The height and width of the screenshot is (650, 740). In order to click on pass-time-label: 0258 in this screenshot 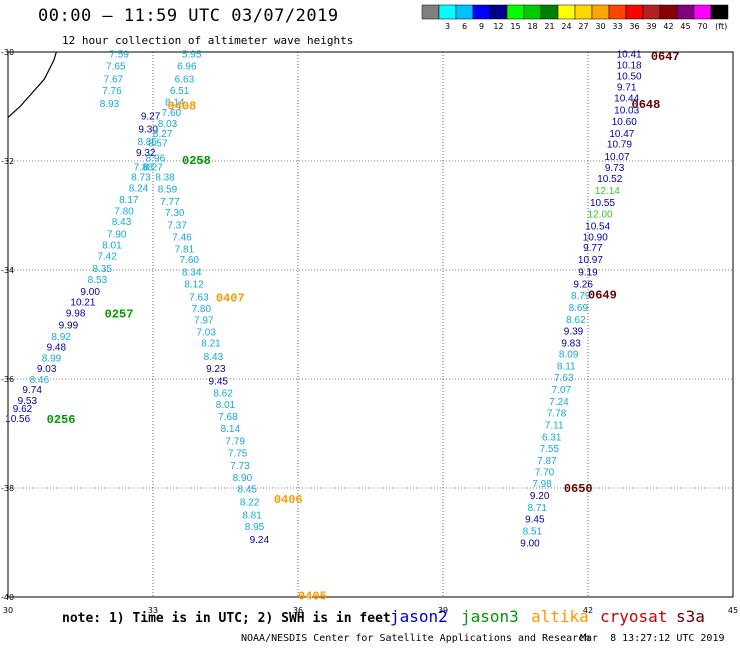, I will do `click(196, 161)`.